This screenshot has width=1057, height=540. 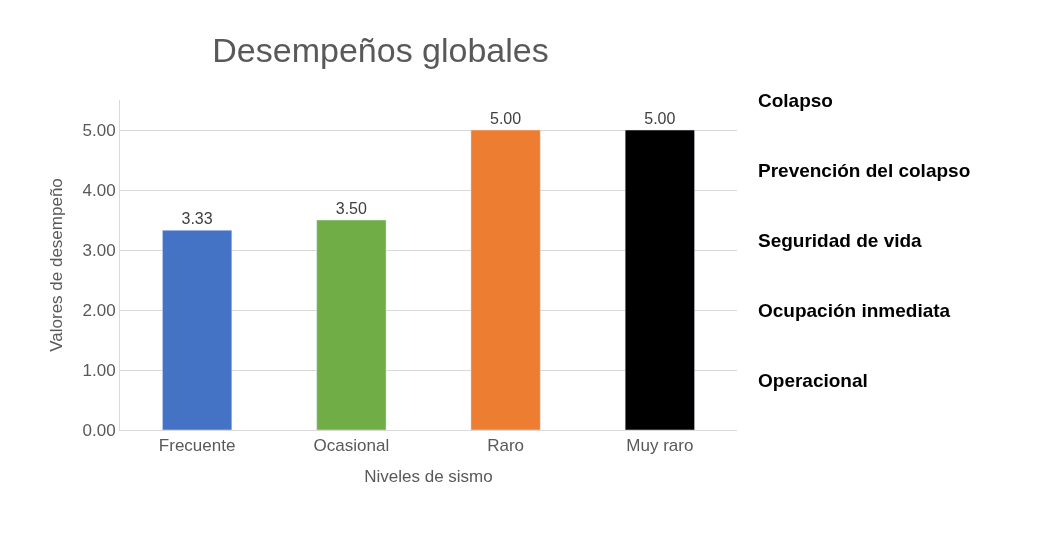 I want to click on y-tick-label: 0.00, so click(x=99, y=430).